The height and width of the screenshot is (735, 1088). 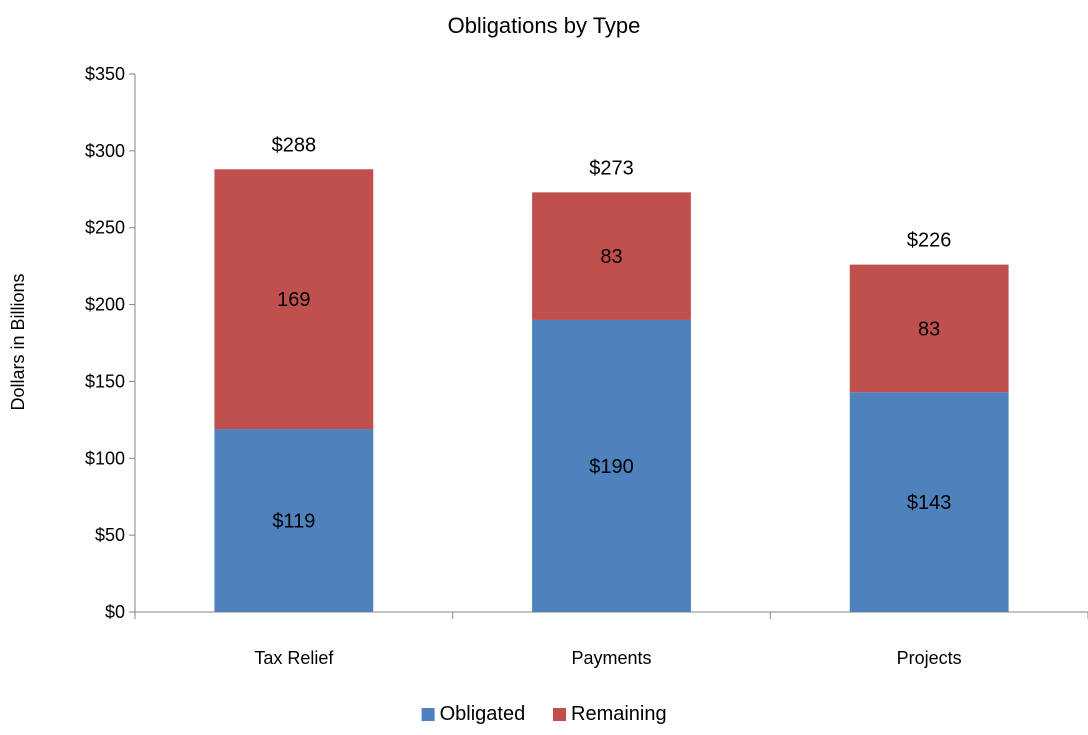 I want to click on y-tick-label: $350, so click(x=105, y=74).